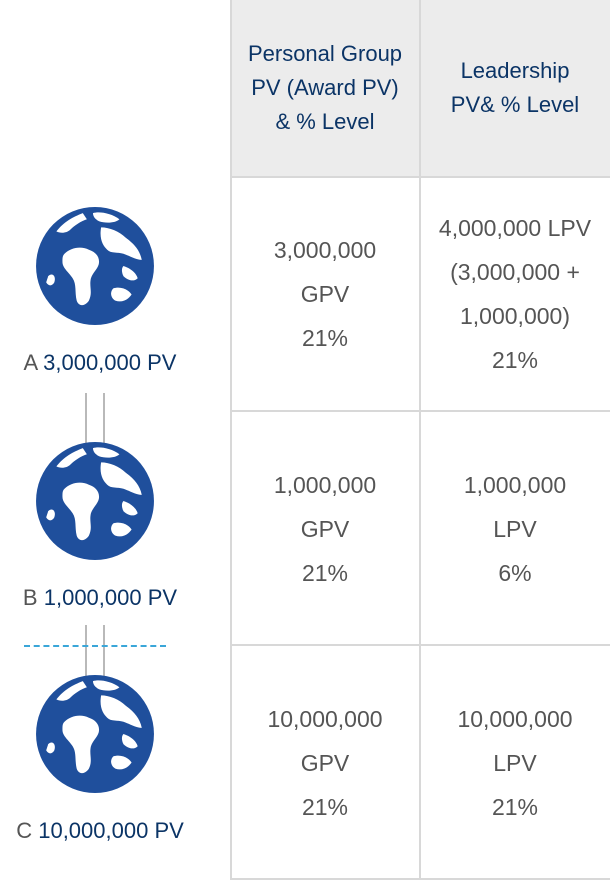 This screenshot has width=610, height=880. Describe the element at coordinates (515, 573) in the screenshot. I see `cell-line: 6%` at that location.